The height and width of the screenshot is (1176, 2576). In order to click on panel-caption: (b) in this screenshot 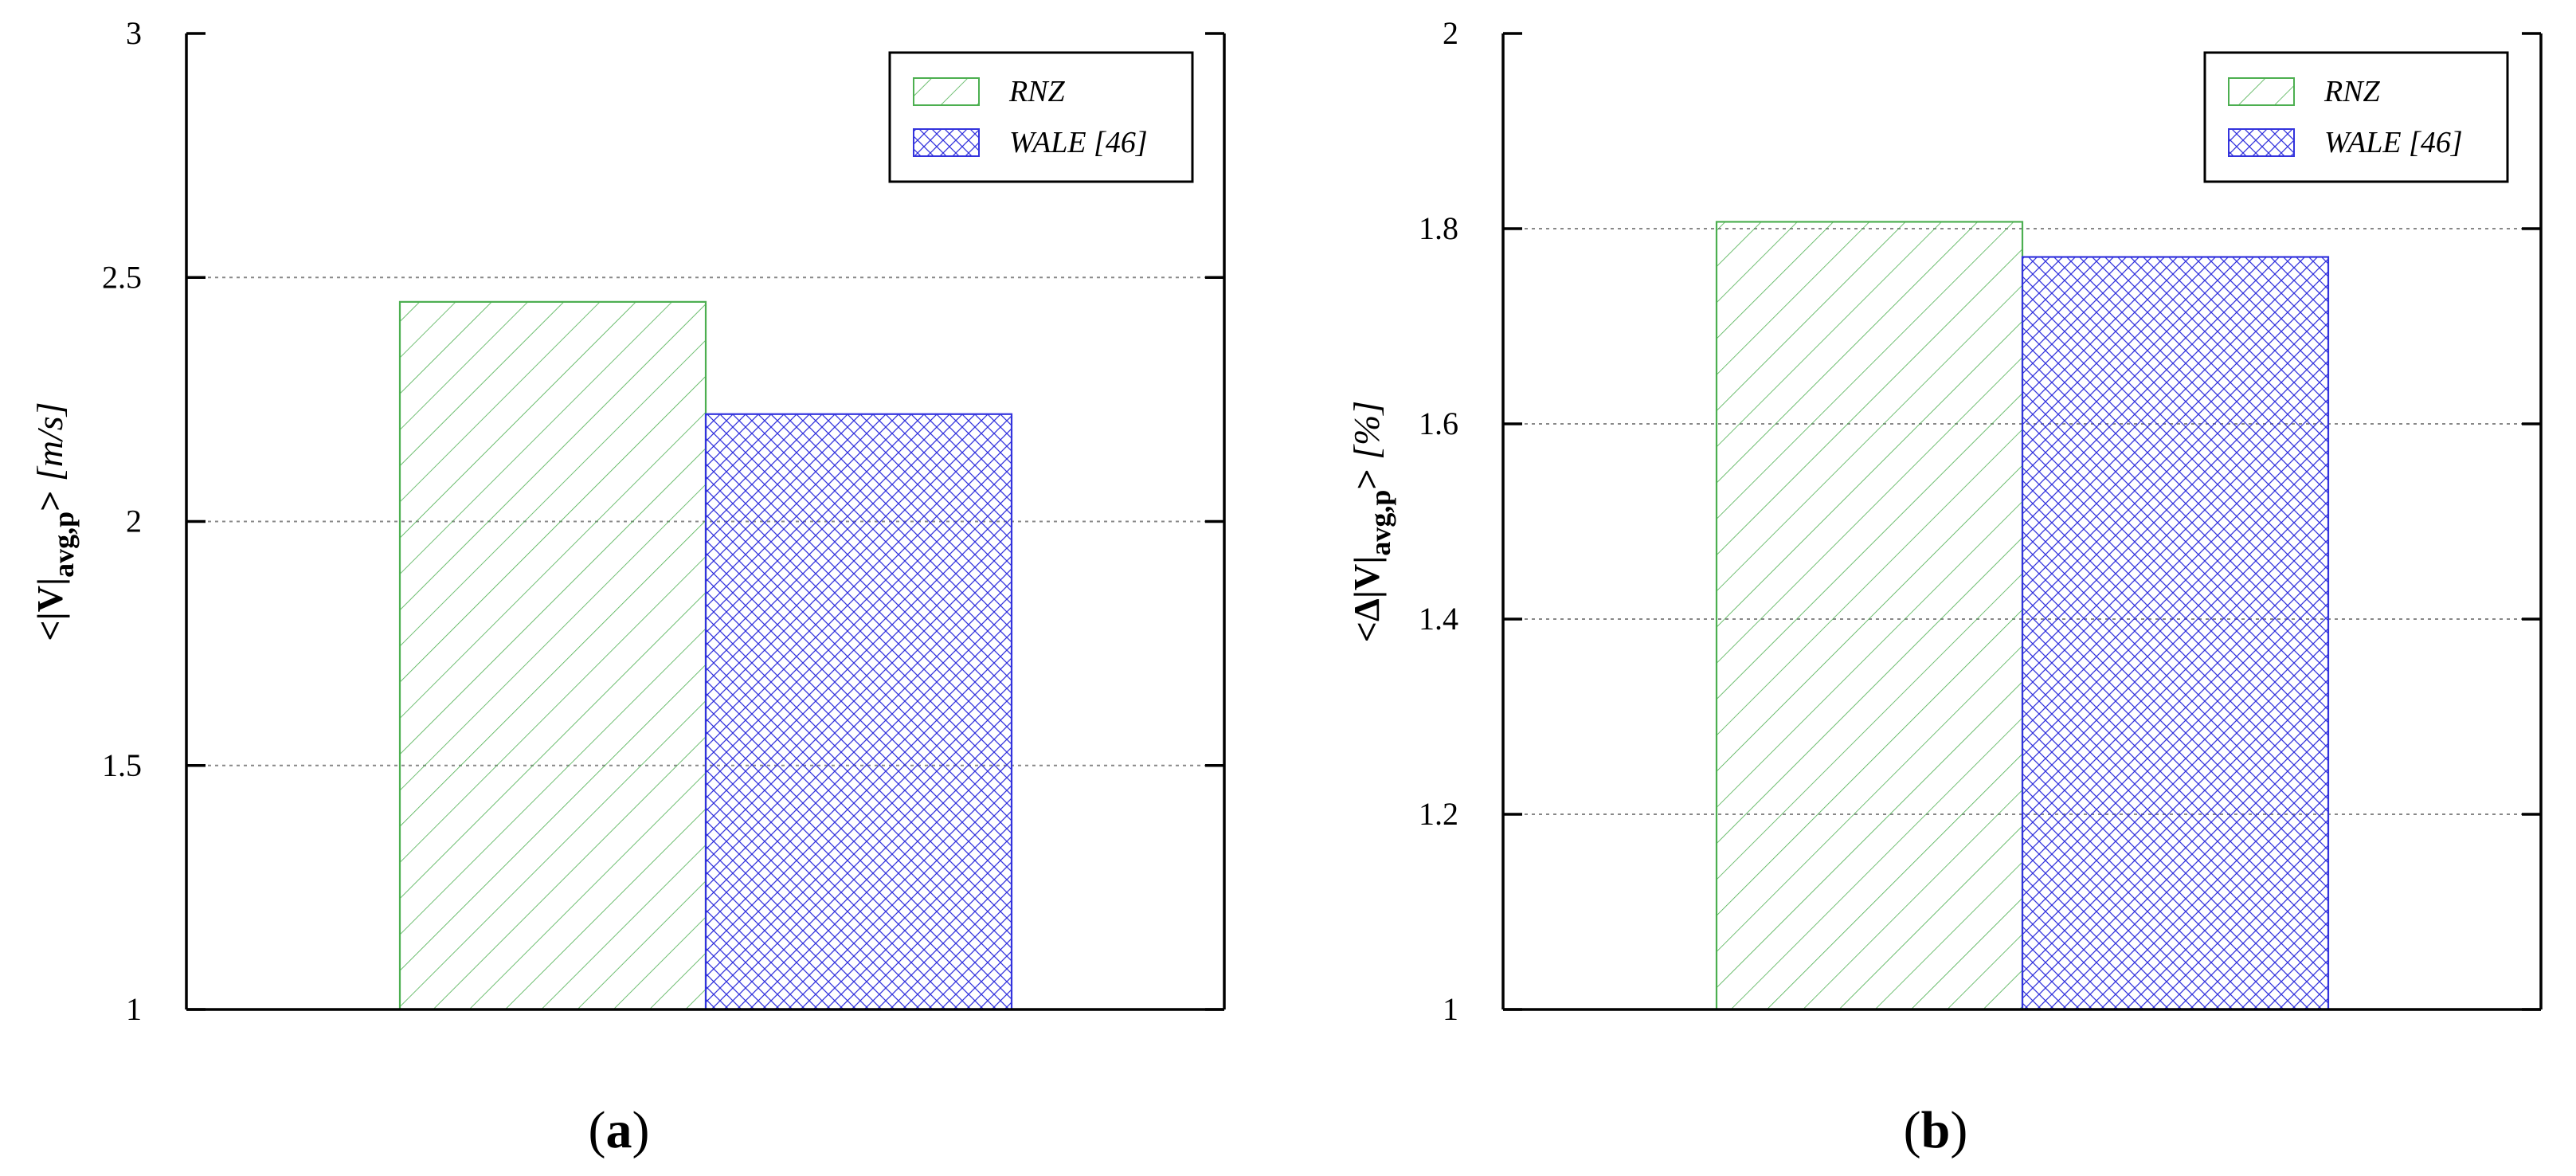, I will do `click(1936, 1130)`.